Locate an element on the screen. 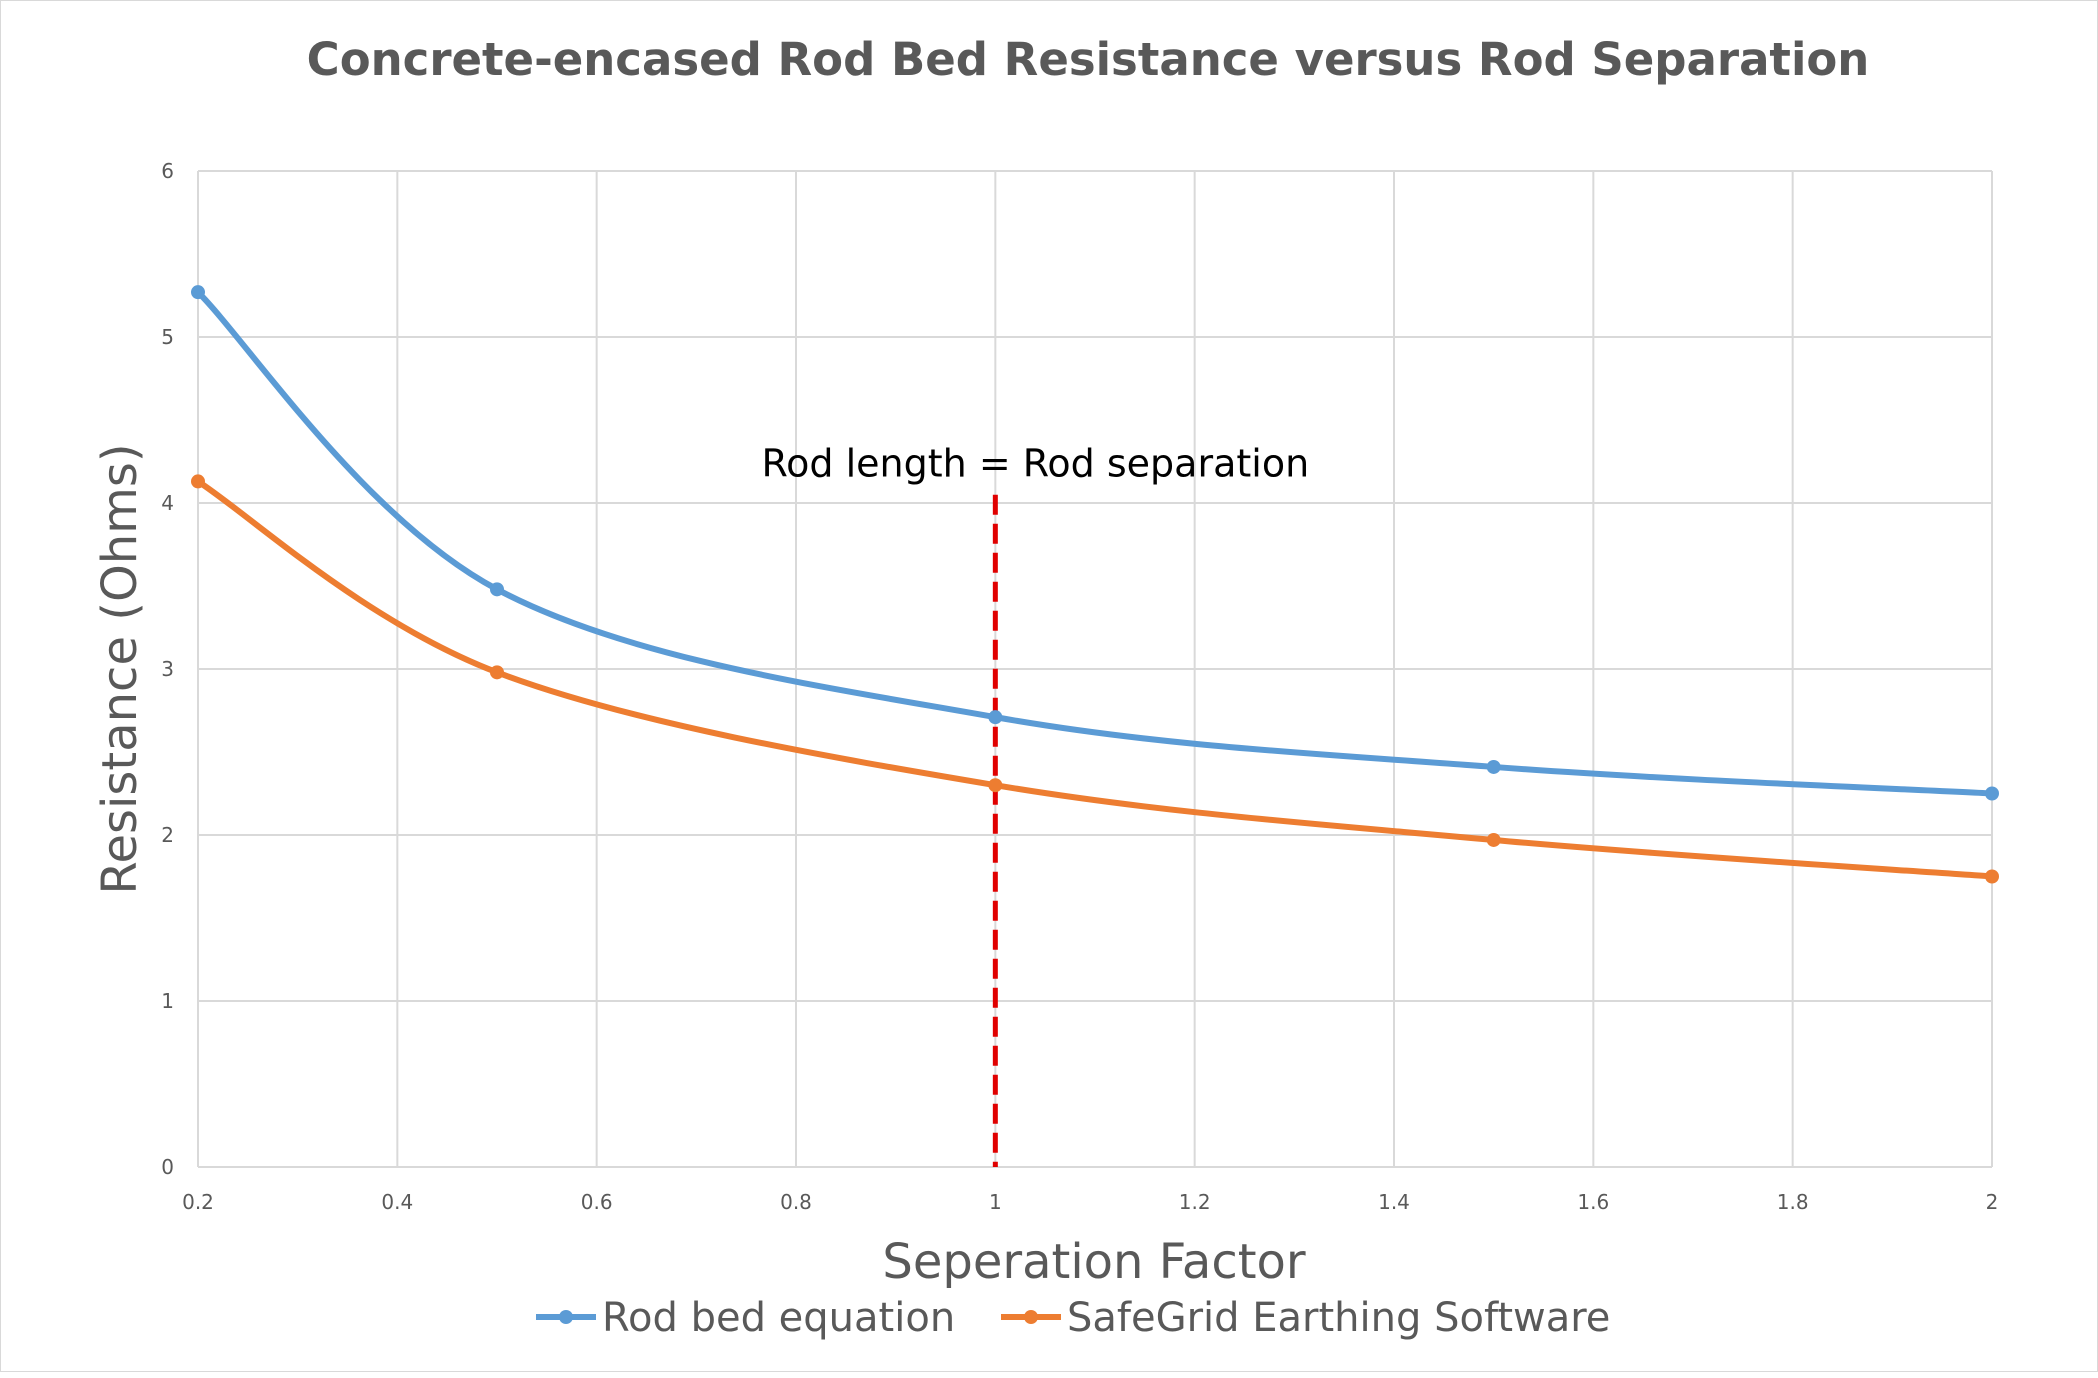  x-tick-label: 1.2 is located at coordinates (1195, 1202).